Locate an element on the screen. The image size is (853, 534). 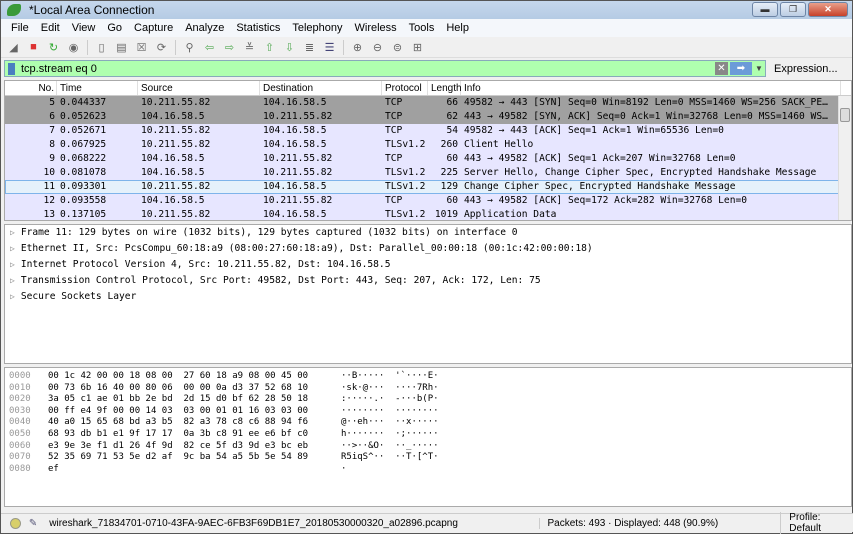
apply-filter-button: ➡ is located at coordinates (741, 68).